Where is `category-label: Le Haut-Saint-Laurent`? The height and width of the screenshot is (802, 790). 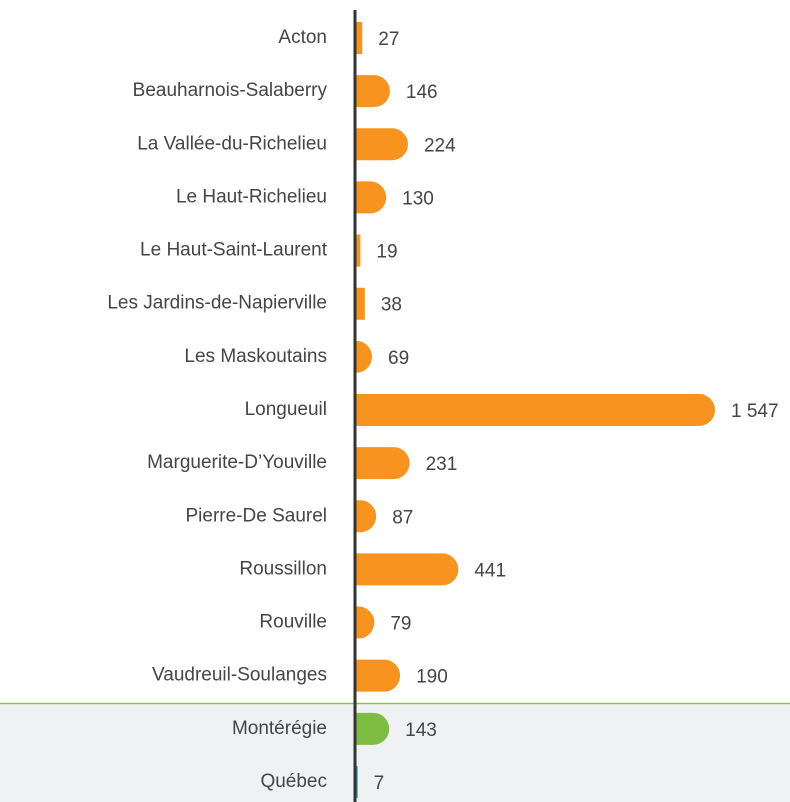
category-label: Le Haut-Saint-Laurent is located at coordinates (234, 250).